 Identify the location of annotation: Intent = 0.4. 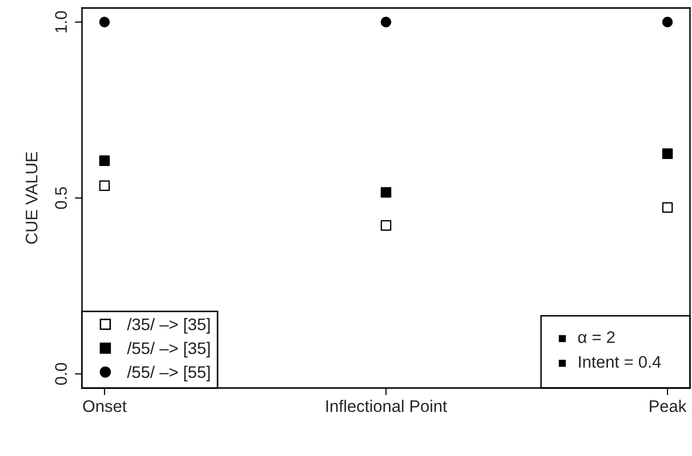
(620, 362).